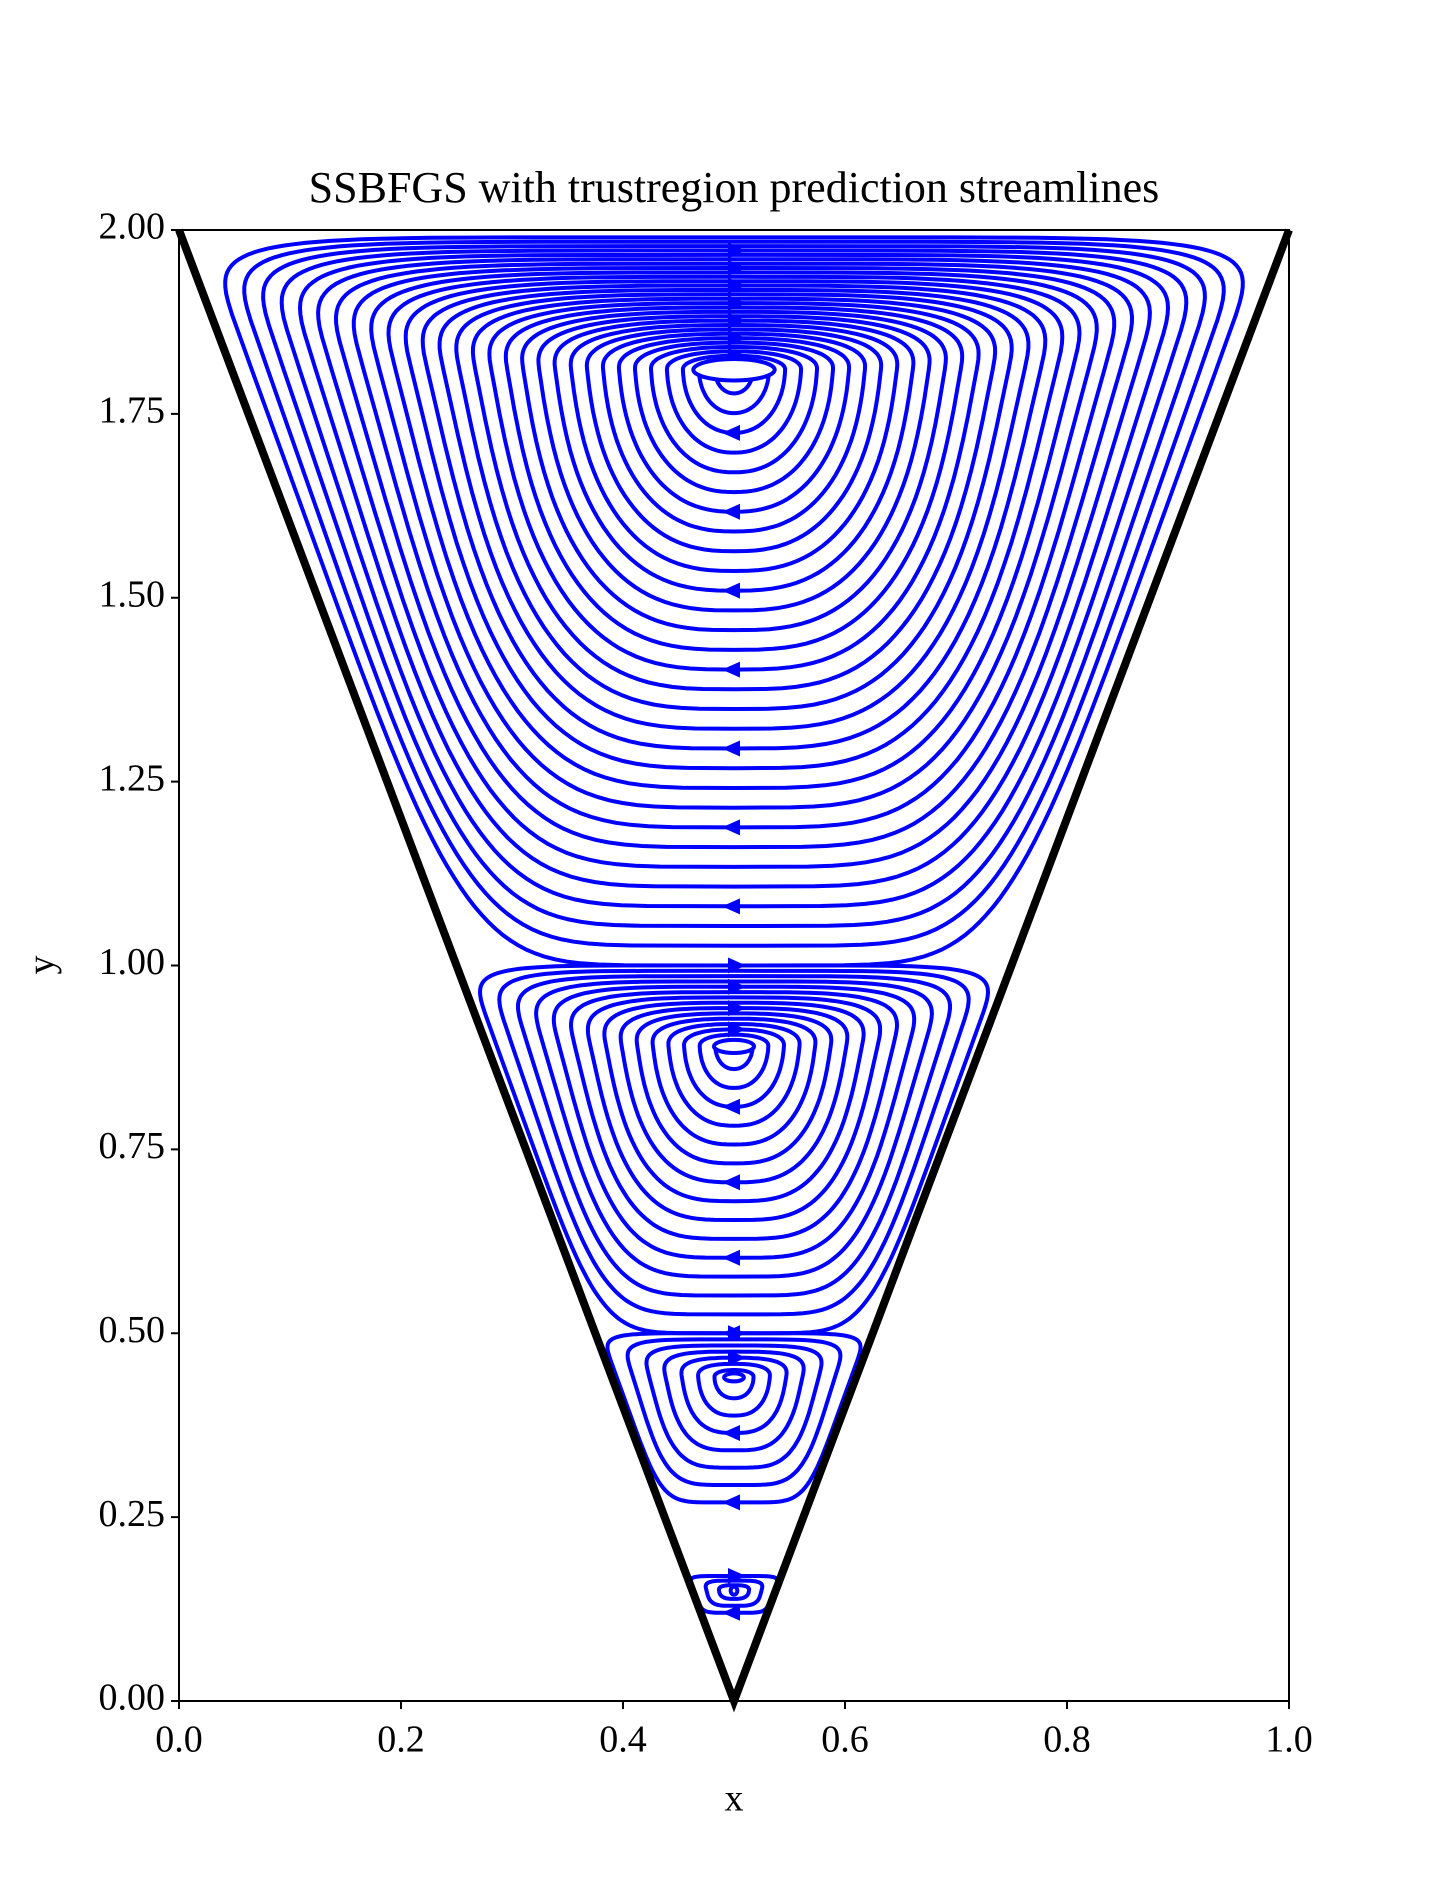 This screenshot has height=1877, width=1435. Describe the element at coordinates (1289, 1740) in the screenshot. I see `x-tick-label: 1.0` at that location.